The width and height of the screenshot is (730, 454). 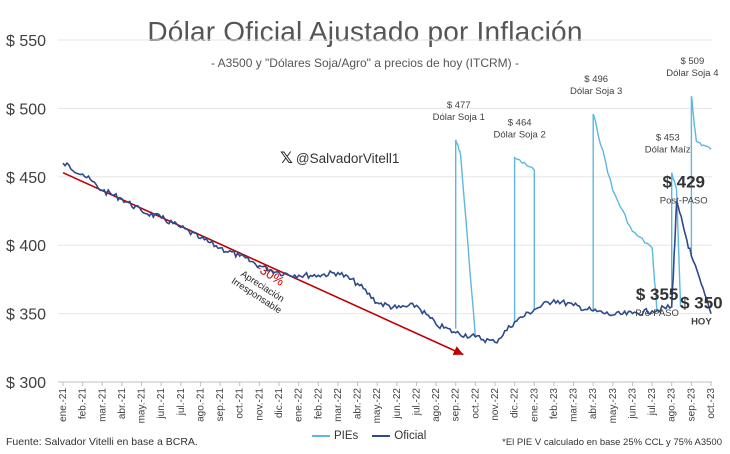 I want to click on x-tick-label: sep.-21, so click(x=220, y=405).